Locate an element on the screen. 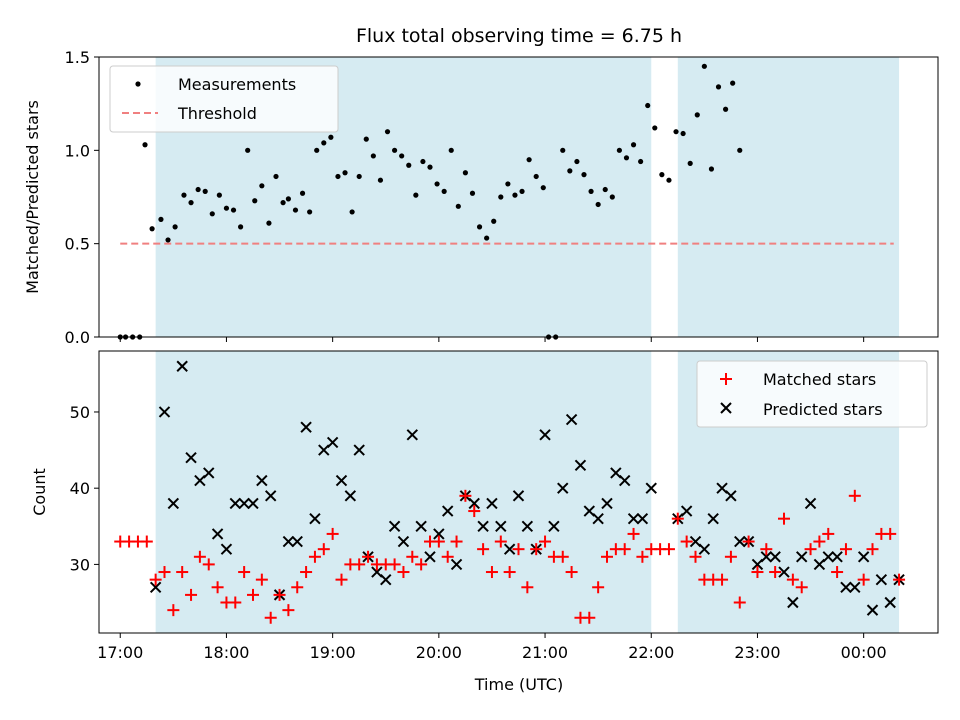  top-legend: Measurements Threshold is located at coordinates (224, 99).